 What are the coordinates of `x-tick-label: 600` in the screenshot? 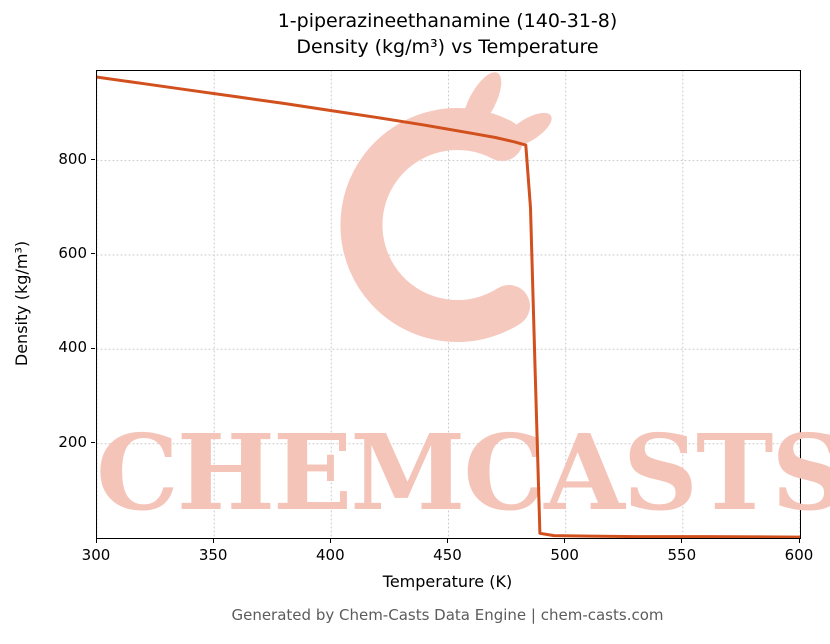 It's located at (799, 555).